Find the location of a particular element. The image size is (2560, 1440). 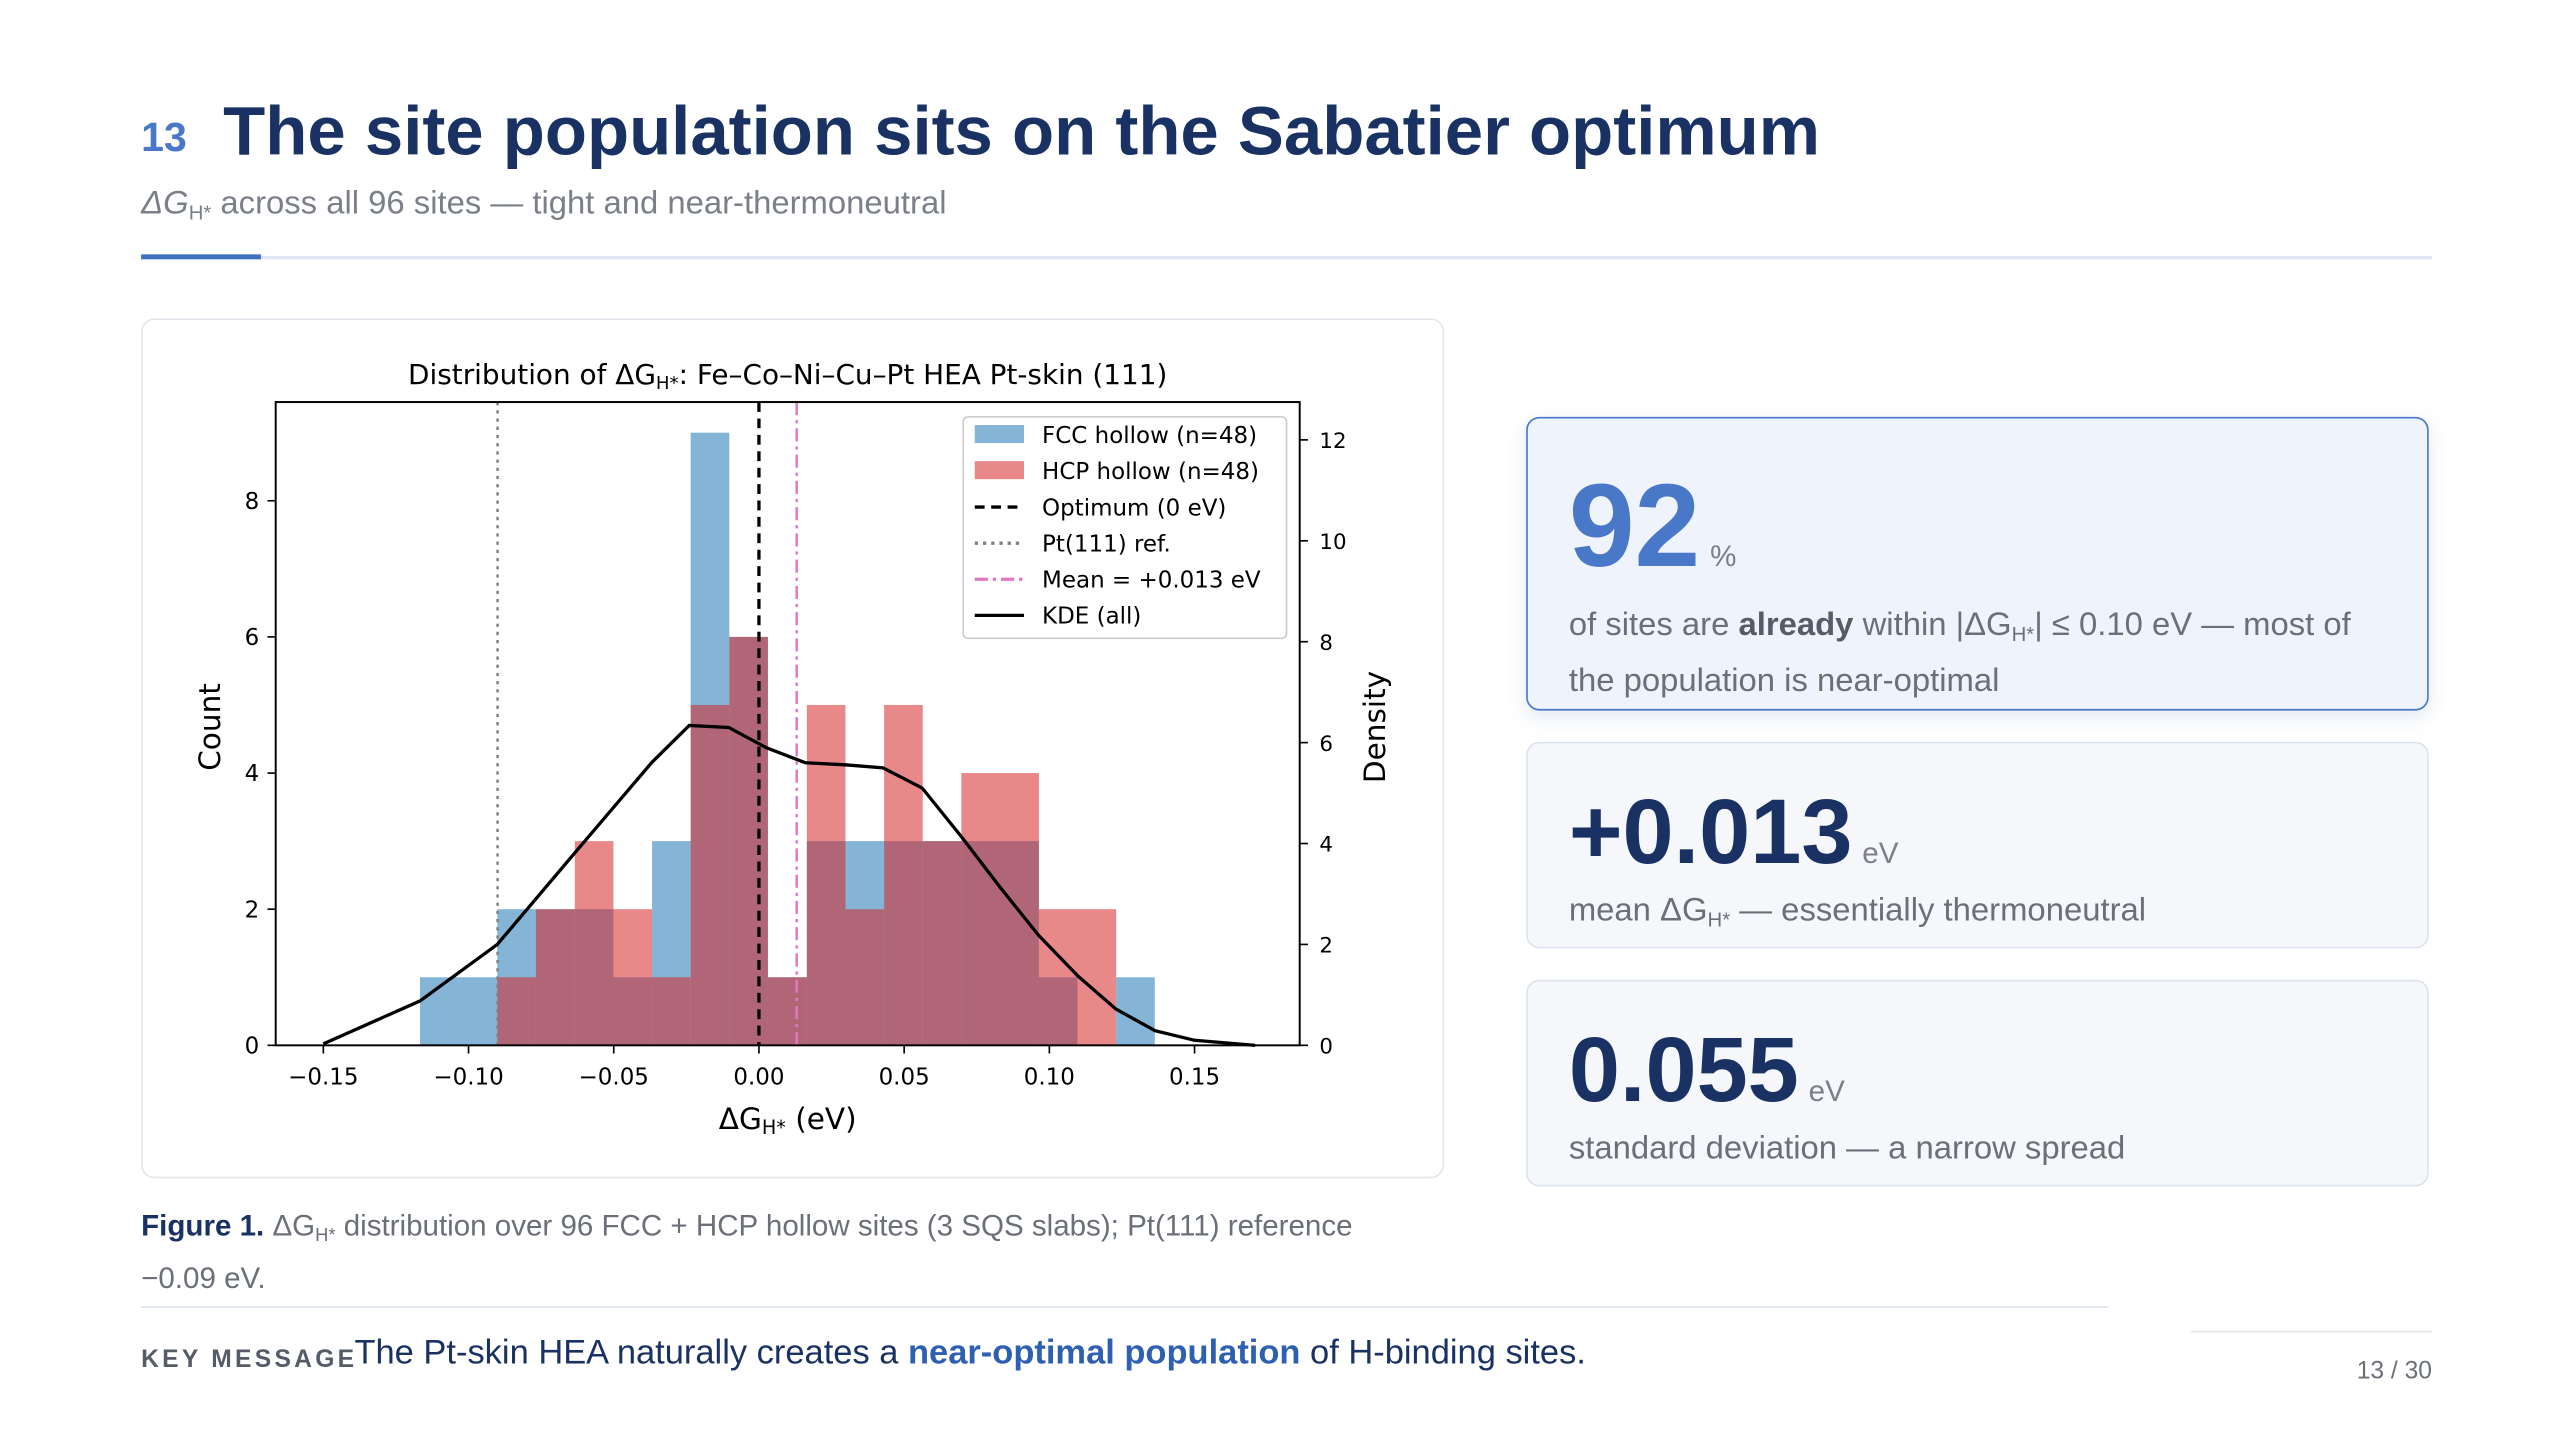

stat-value: 92 is located at coordinates (1634, 527).